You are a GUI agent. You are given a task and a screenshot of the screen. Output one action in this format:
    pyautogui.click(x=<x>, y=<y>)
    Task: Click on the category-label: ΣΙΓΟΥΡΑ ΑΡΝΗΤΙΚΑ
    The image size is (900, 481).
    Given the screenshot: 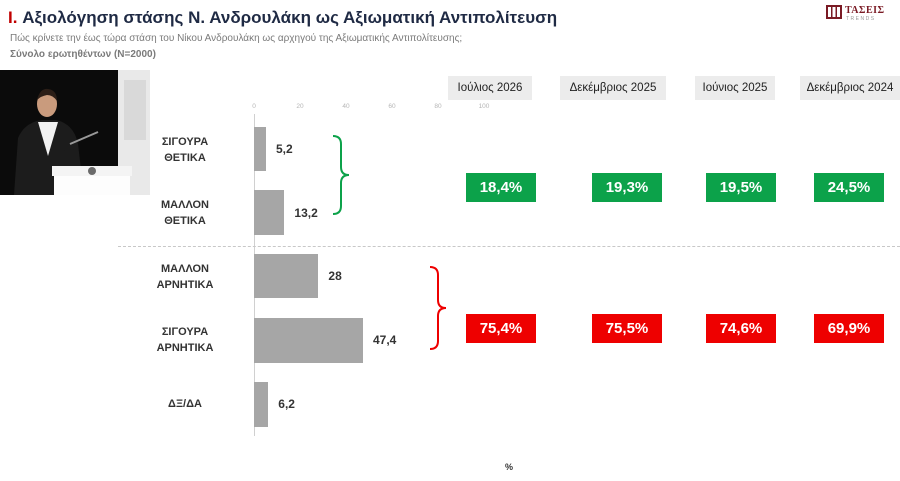 What is the action you would take?
    pyautogui.click(x=185, y=340)
    